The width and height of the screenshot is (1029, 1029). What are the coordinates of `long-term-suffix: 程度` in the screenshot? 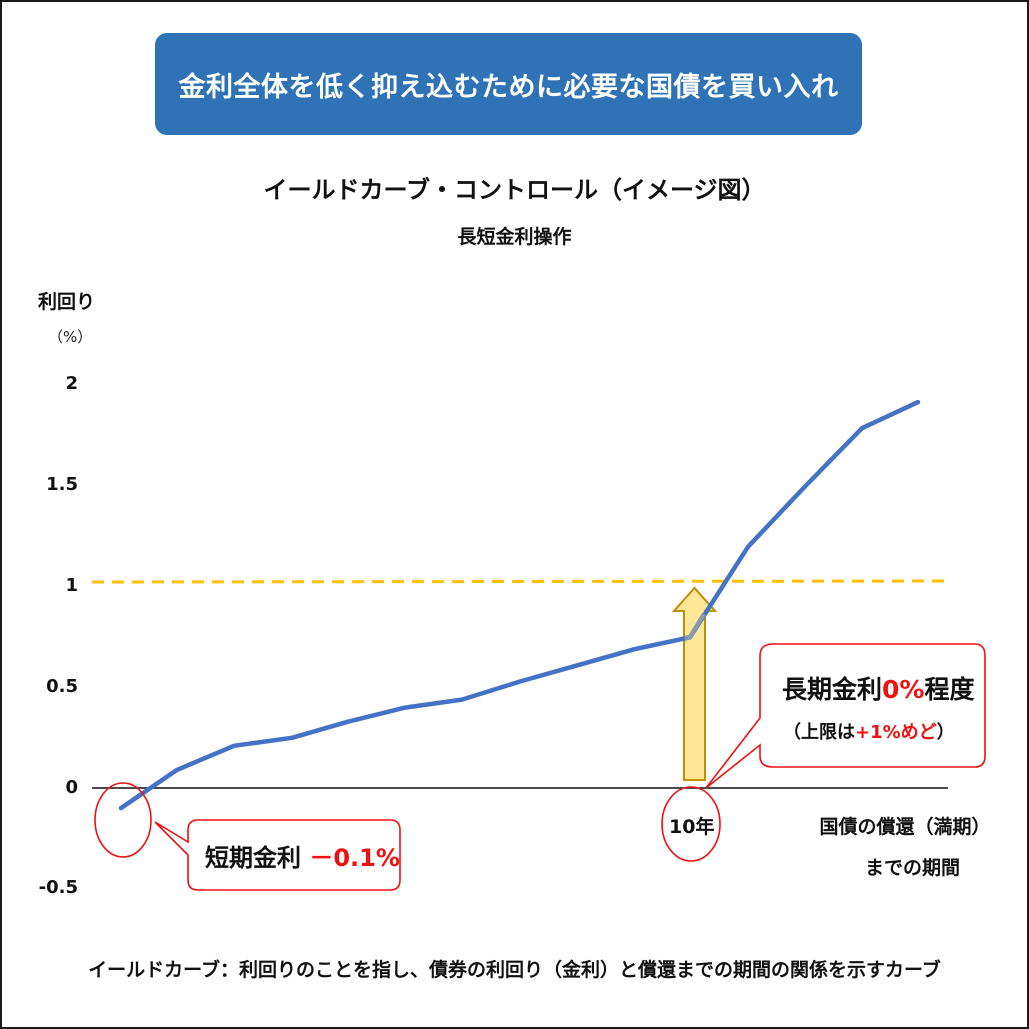 It's located at (949, 689).